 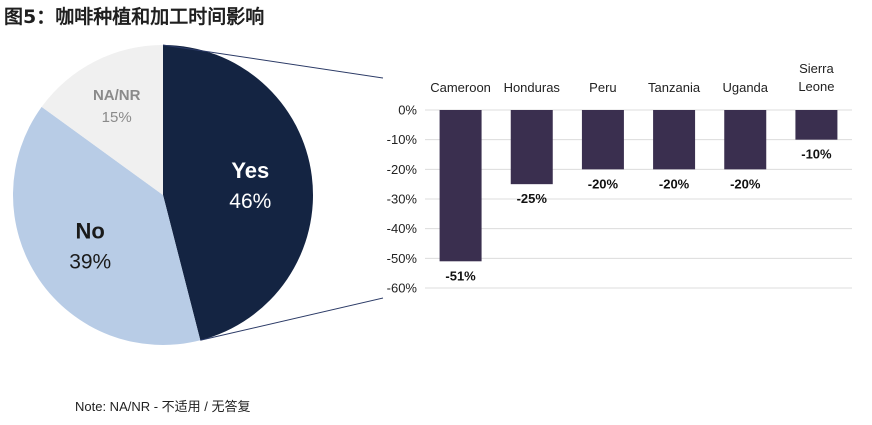 What do you see at coordinates (273, 61) in the screenshot?
I see `connector-line-top` at bounding box center [273, 61].